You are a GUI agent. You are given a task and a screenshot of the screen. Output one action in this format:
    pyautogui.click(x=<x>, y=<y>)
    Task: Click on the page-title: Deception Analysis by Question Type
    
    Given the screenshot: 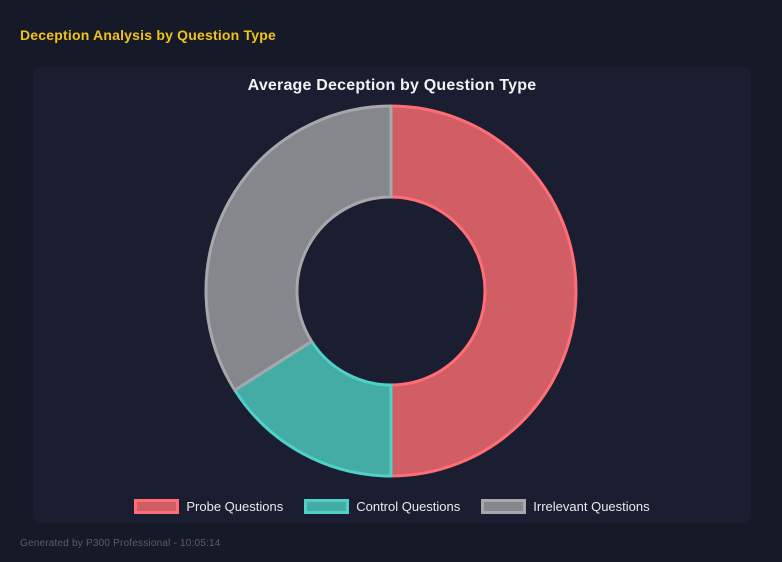 What is the action you would take?
    pyautogui.click(x=148, y=35)
    